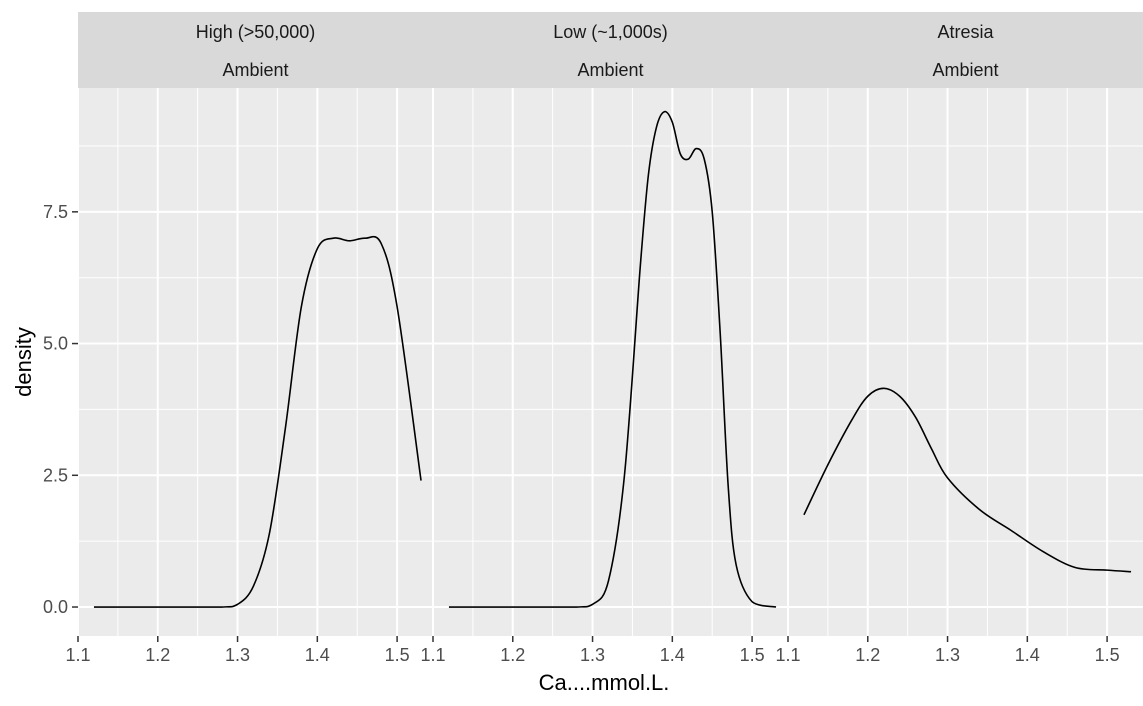 This screenshot has width=1143, height=706. I want to click on y-axis: 0.0 2.5 5.0 7.5, so click(60, 409).